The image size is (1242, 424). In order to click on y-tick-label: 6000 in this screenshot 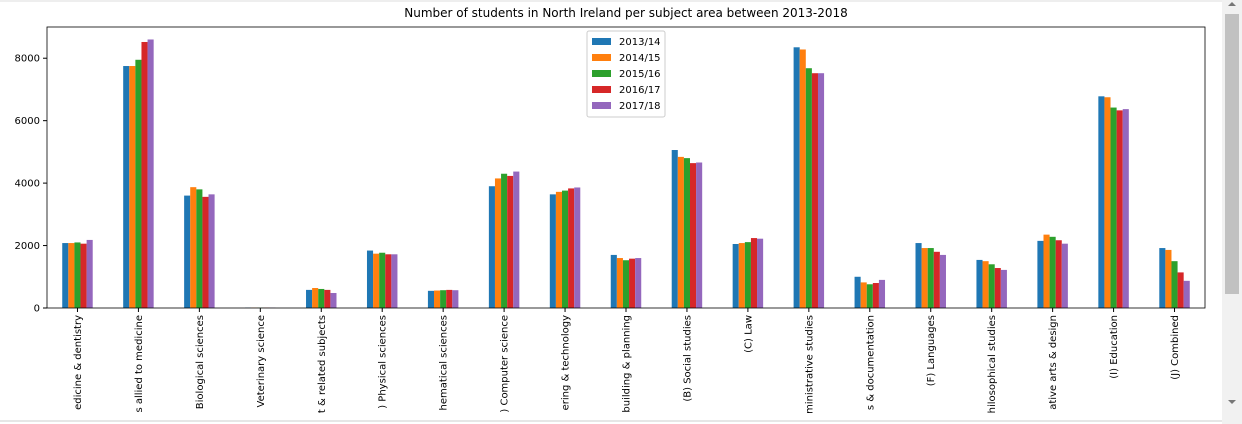, I will do `click(27, 121)`.